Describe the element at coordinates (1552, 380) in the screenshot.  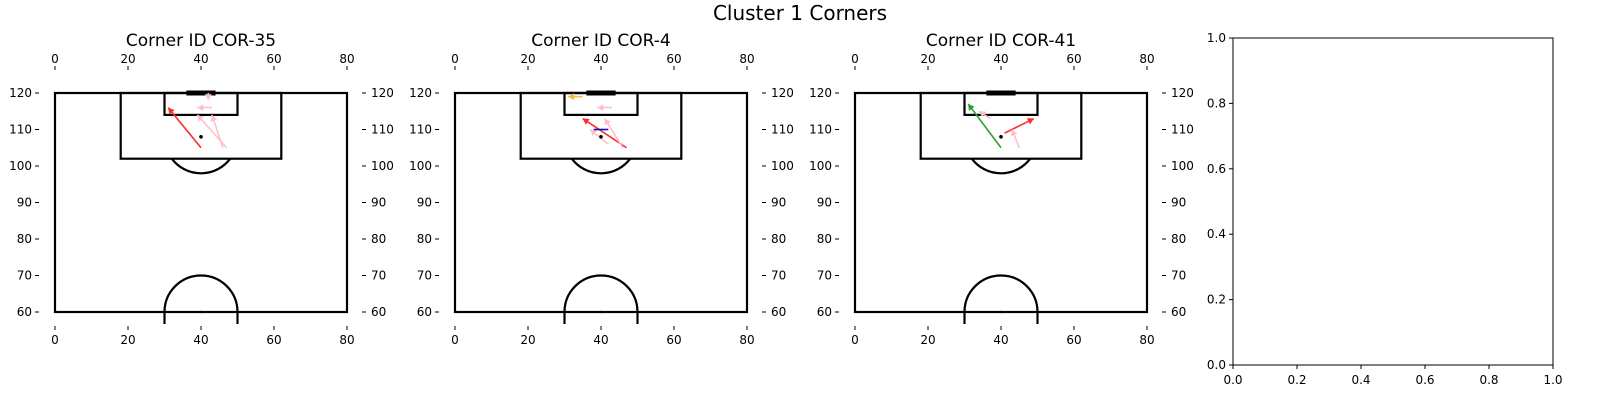
I see `x-tick-label: 1.0` at that location.